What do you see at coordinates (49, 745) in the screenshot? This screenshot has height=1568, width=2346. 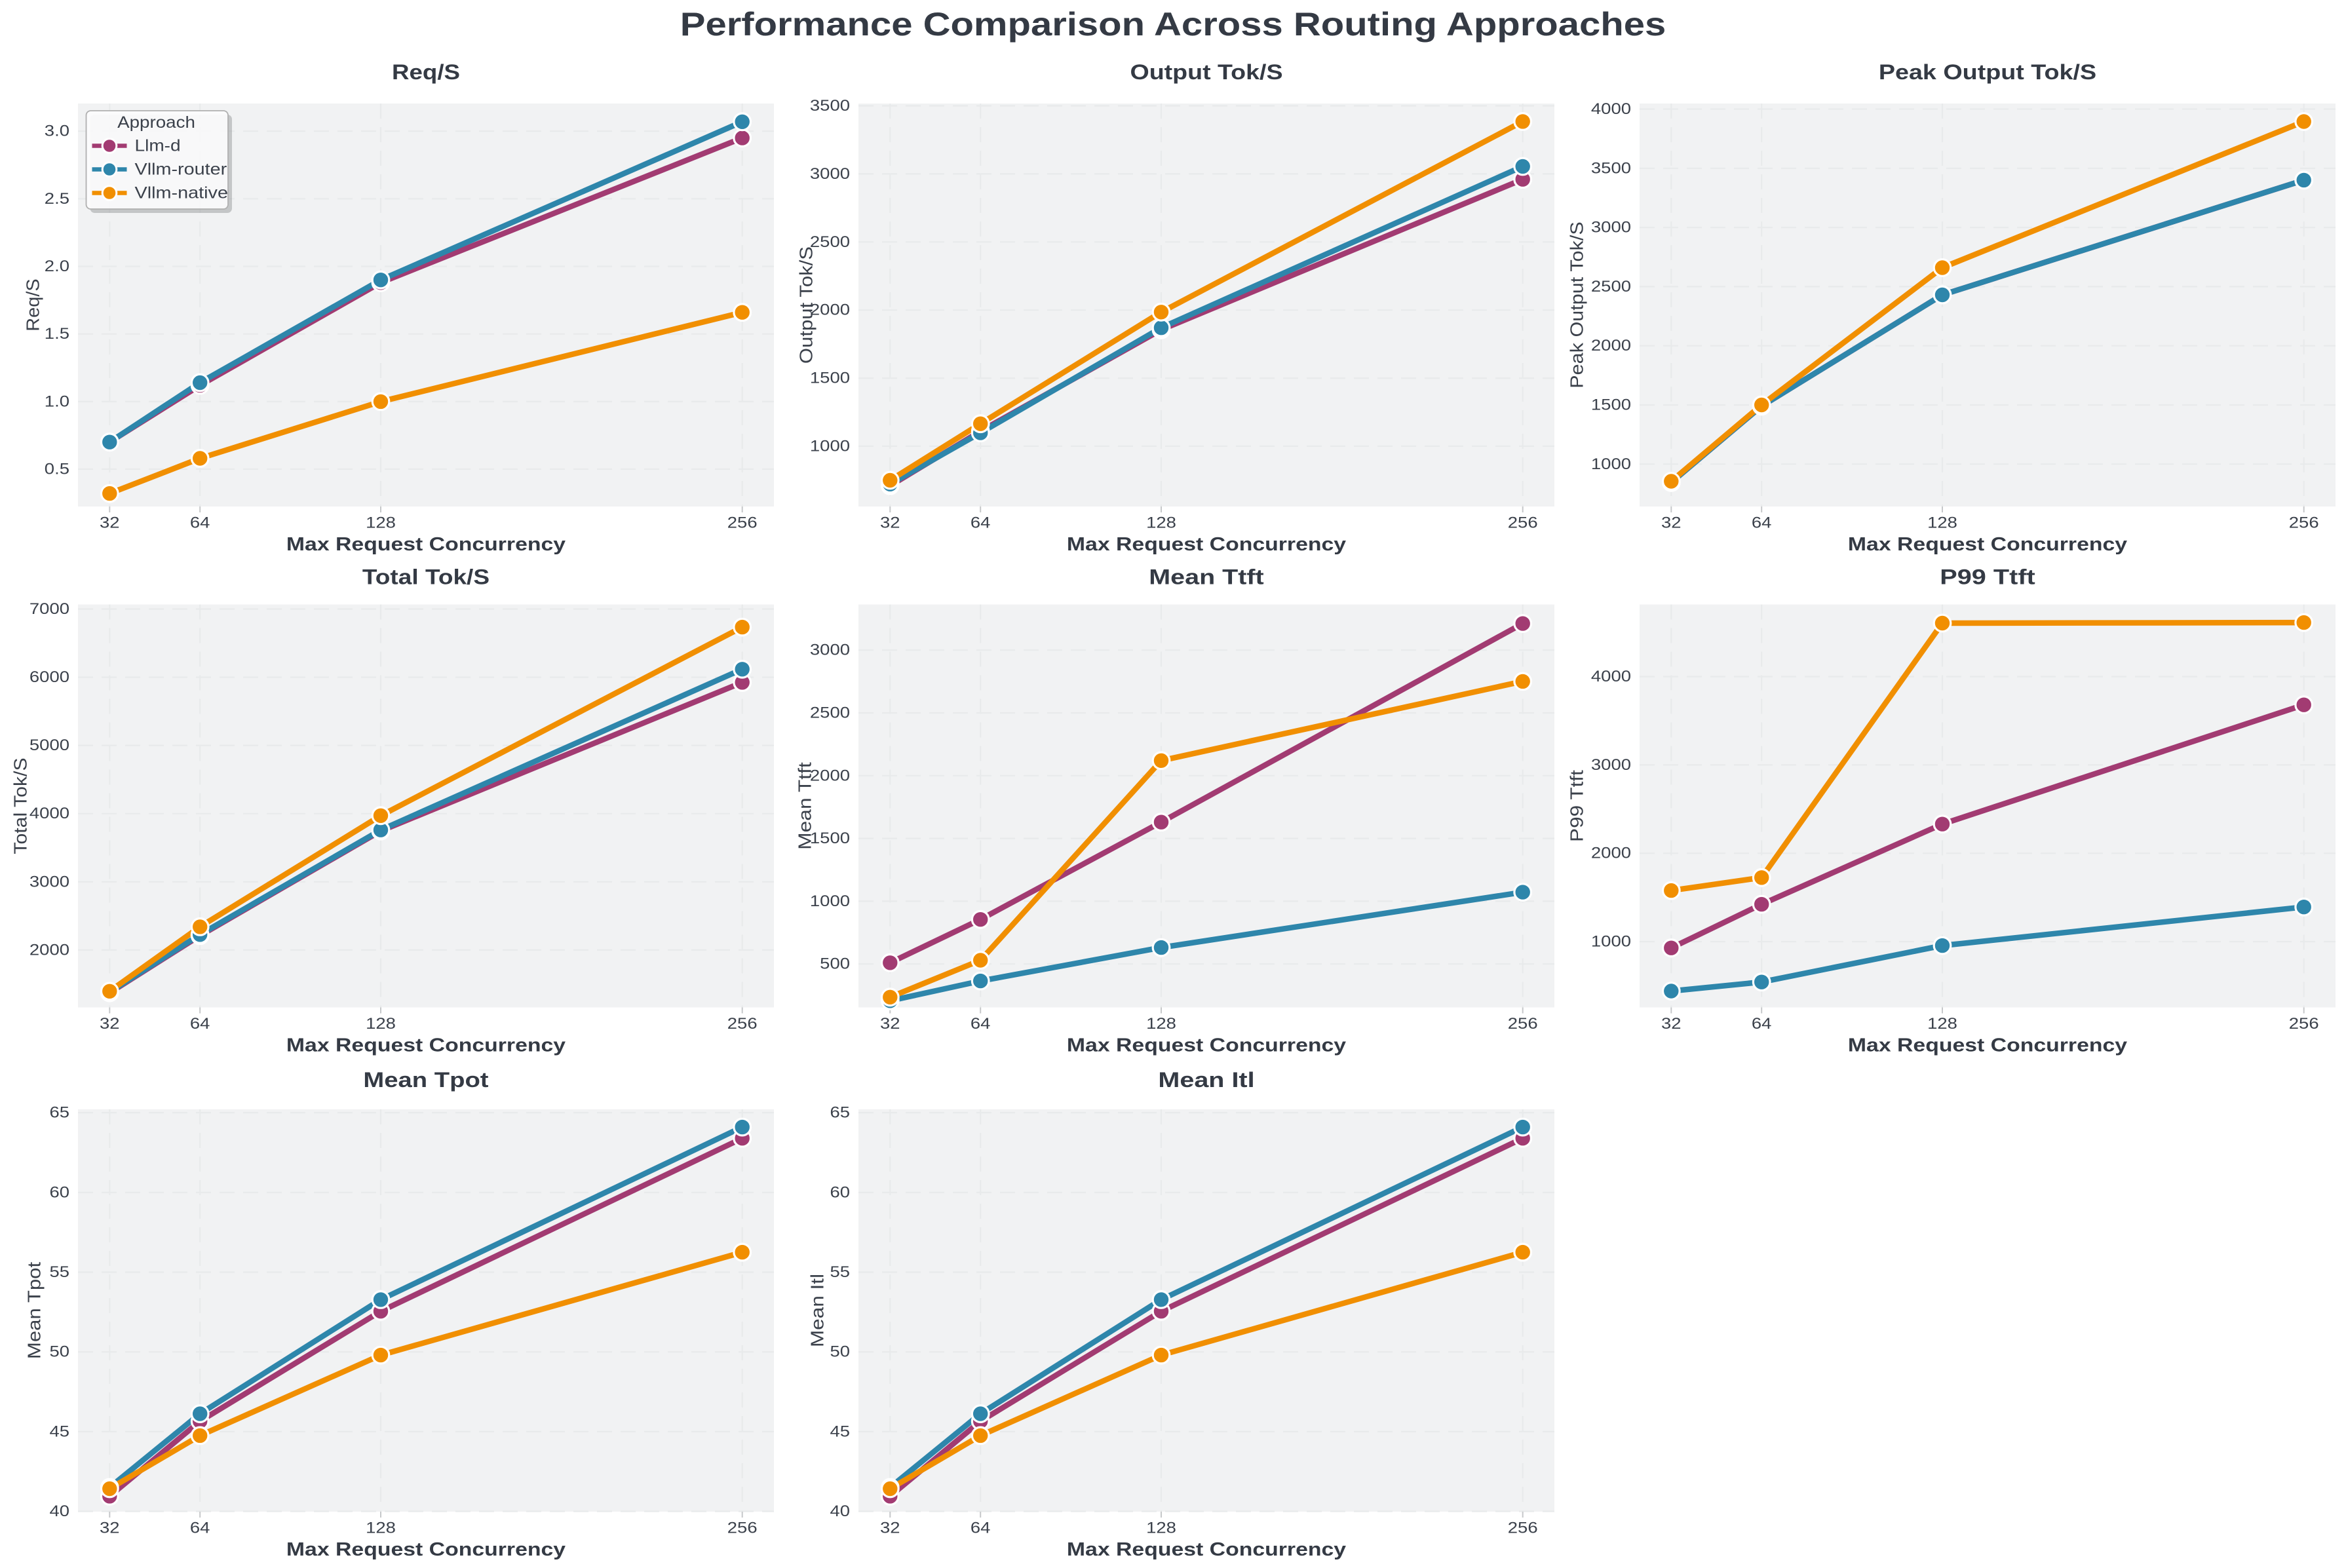 I see `svg-text: 5000` at bounding box center [49, 745].